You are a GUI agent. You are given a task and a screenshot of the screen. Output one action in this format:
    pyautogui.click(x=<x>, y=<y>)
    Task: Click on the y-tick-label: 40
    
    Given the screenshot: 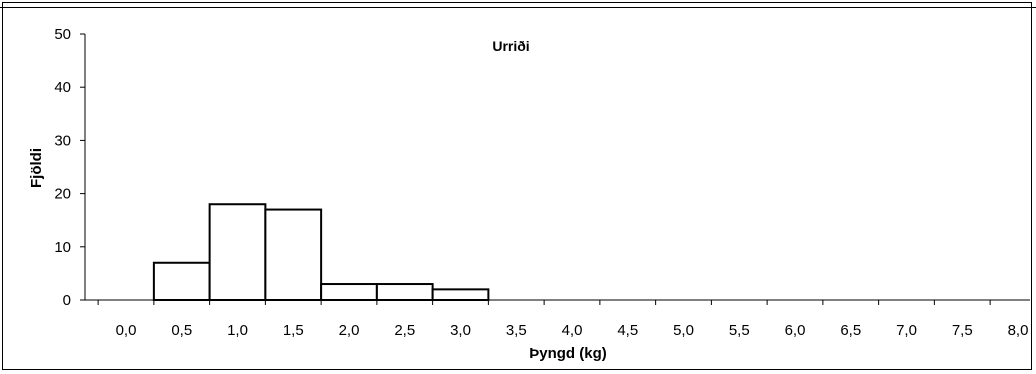 What is the action you would take?
    pyautogui.click(x=62, y=87)
    